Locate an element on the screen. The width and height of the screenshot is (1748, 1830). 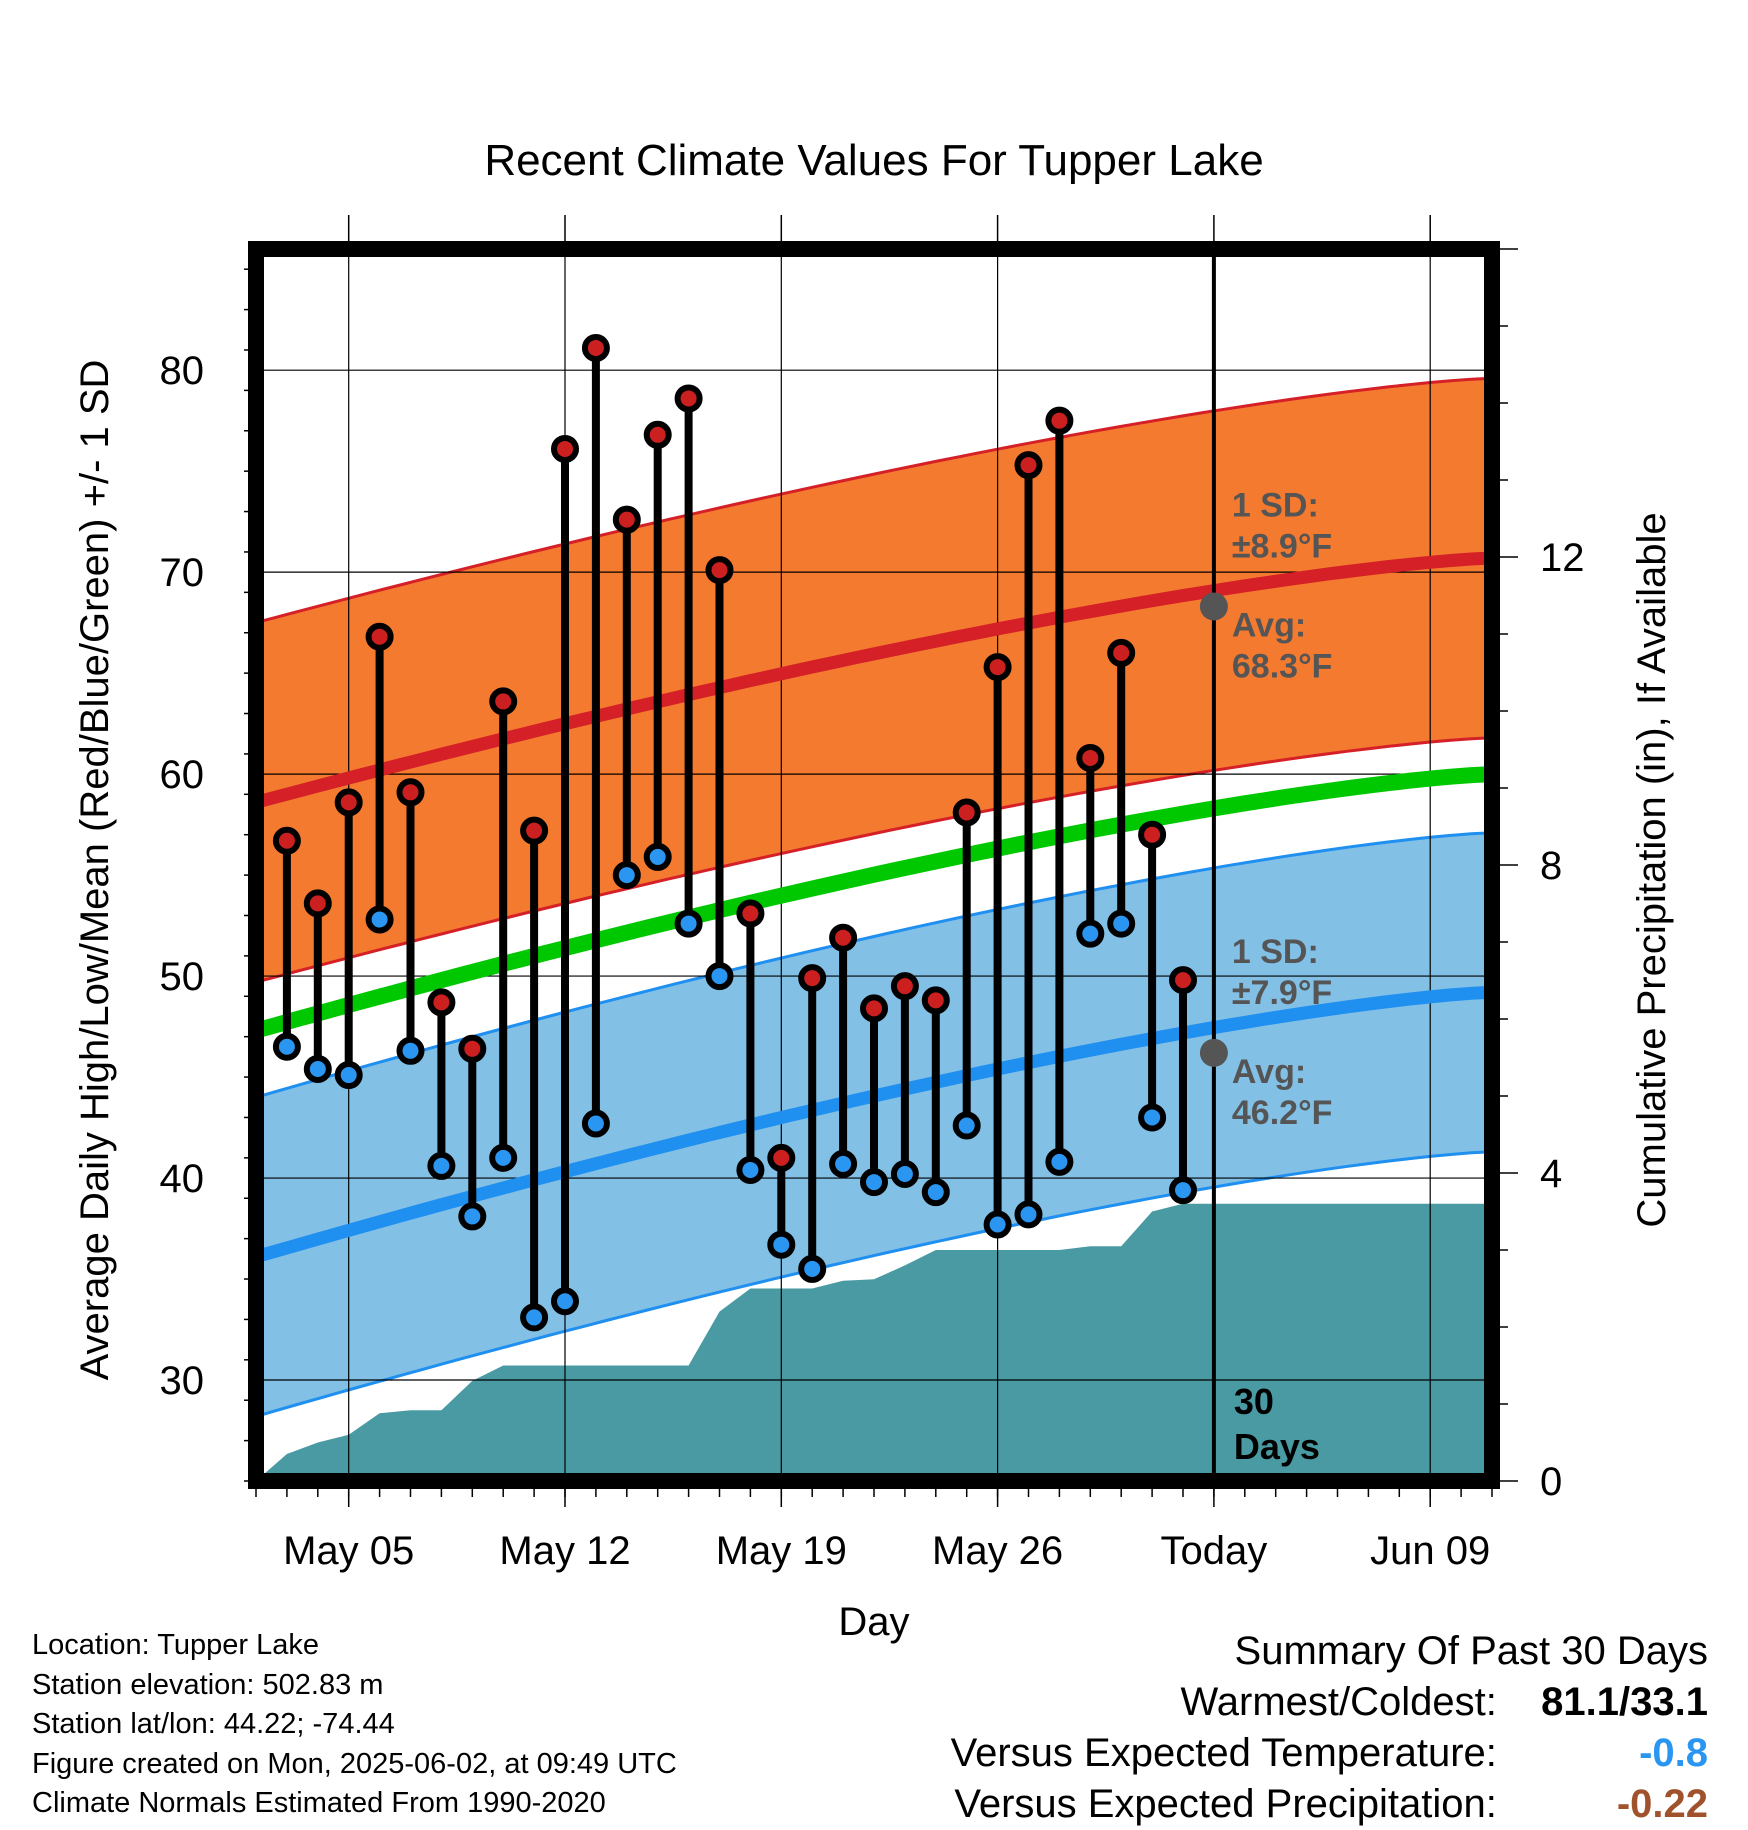
x-tick-label: Today is located at coordinates (1214, 1551).